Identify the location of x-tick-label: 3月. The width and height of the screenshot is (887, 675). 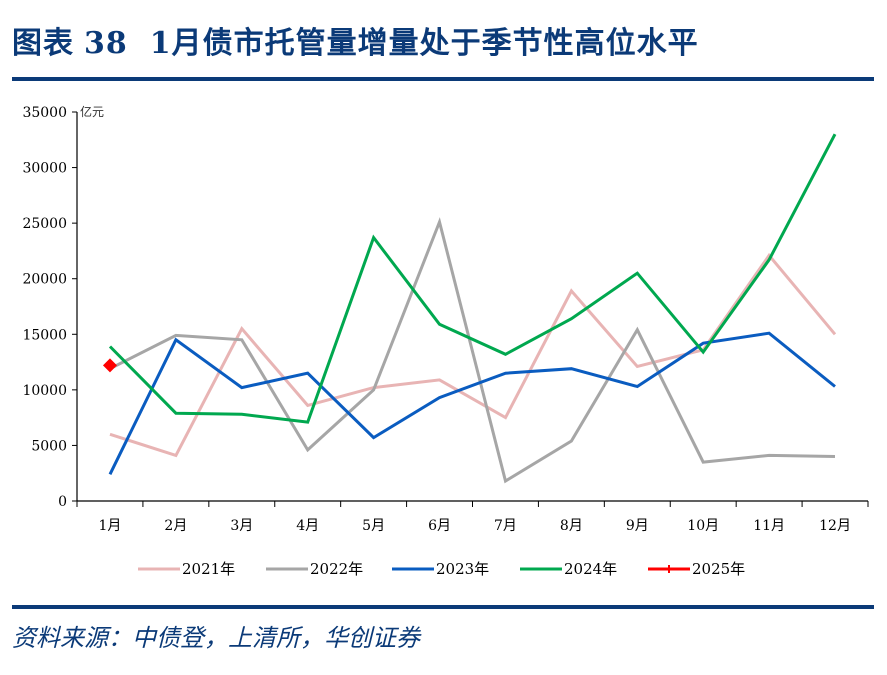
(241, 526).